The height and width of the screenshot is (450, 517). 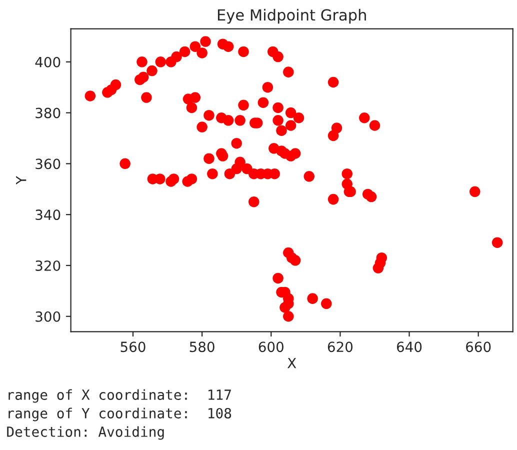 I want to click on text: range of Y coordinate: 108, so click(x=120, y=415).